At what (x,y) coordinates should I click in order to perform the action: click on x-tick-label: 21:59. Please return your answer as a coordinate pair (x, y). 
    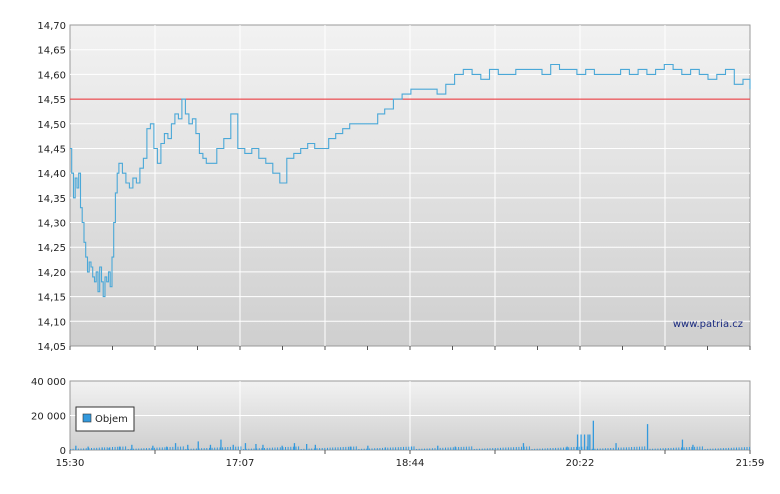
    Looking at the image, I should click on (750, 463).